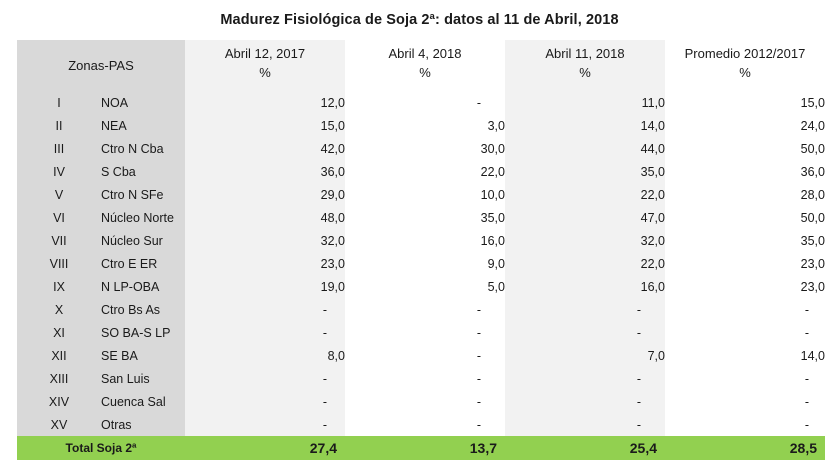  What do you see at coordinates (59, 332) in the screenshot?
I see `zone-number: XI` at bounding box center [59, 332].